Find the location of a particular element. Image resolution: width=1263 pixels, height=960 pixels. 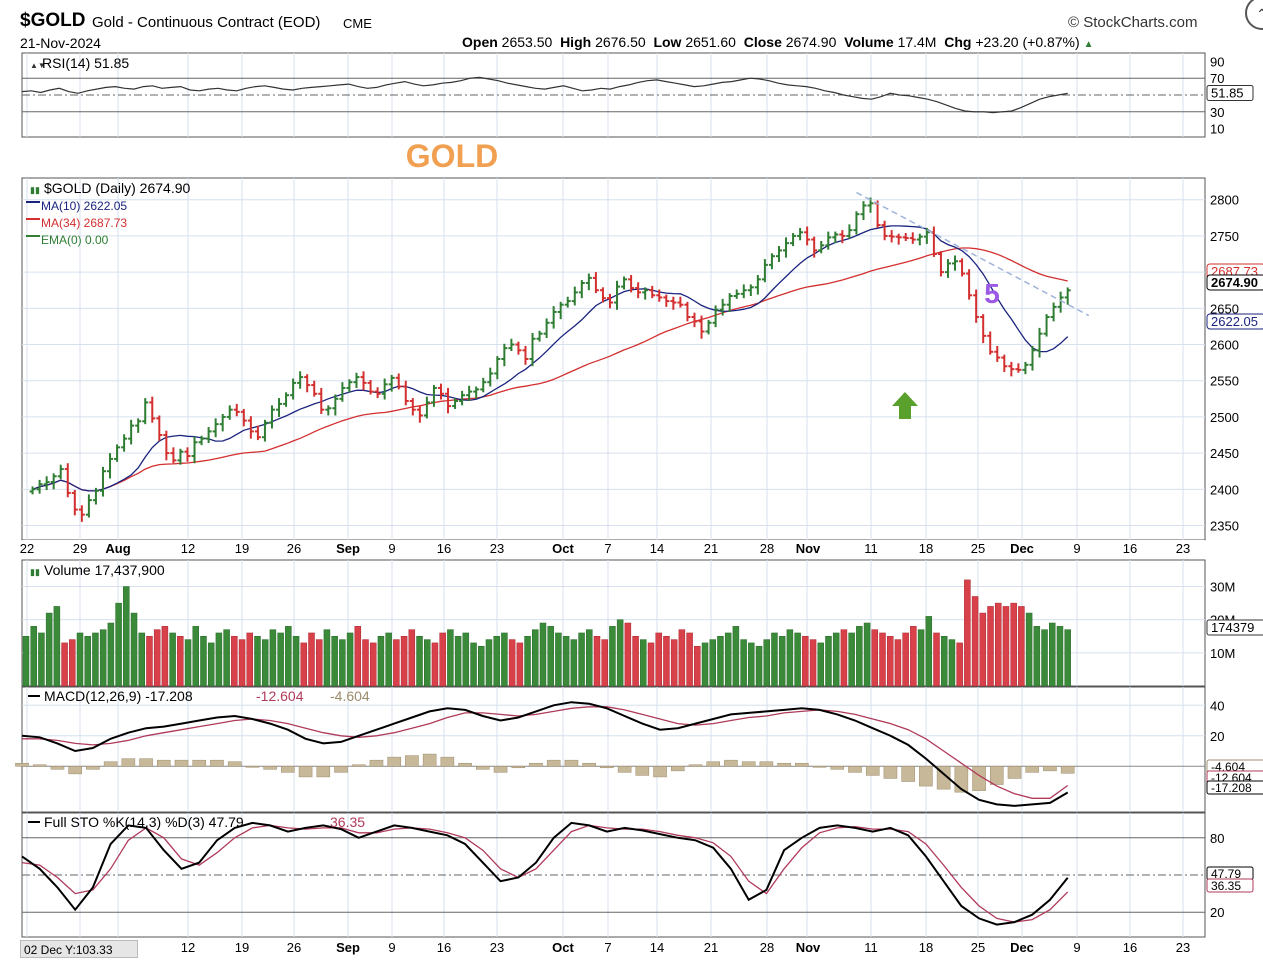

stockcharts-logo: © StockCharts.com is located at coordinates (1133, 22).